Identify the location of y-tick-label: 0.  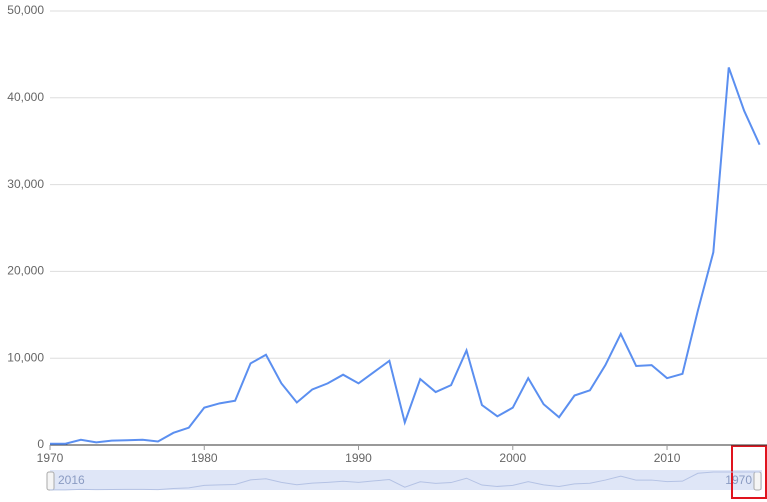
(40, 444).